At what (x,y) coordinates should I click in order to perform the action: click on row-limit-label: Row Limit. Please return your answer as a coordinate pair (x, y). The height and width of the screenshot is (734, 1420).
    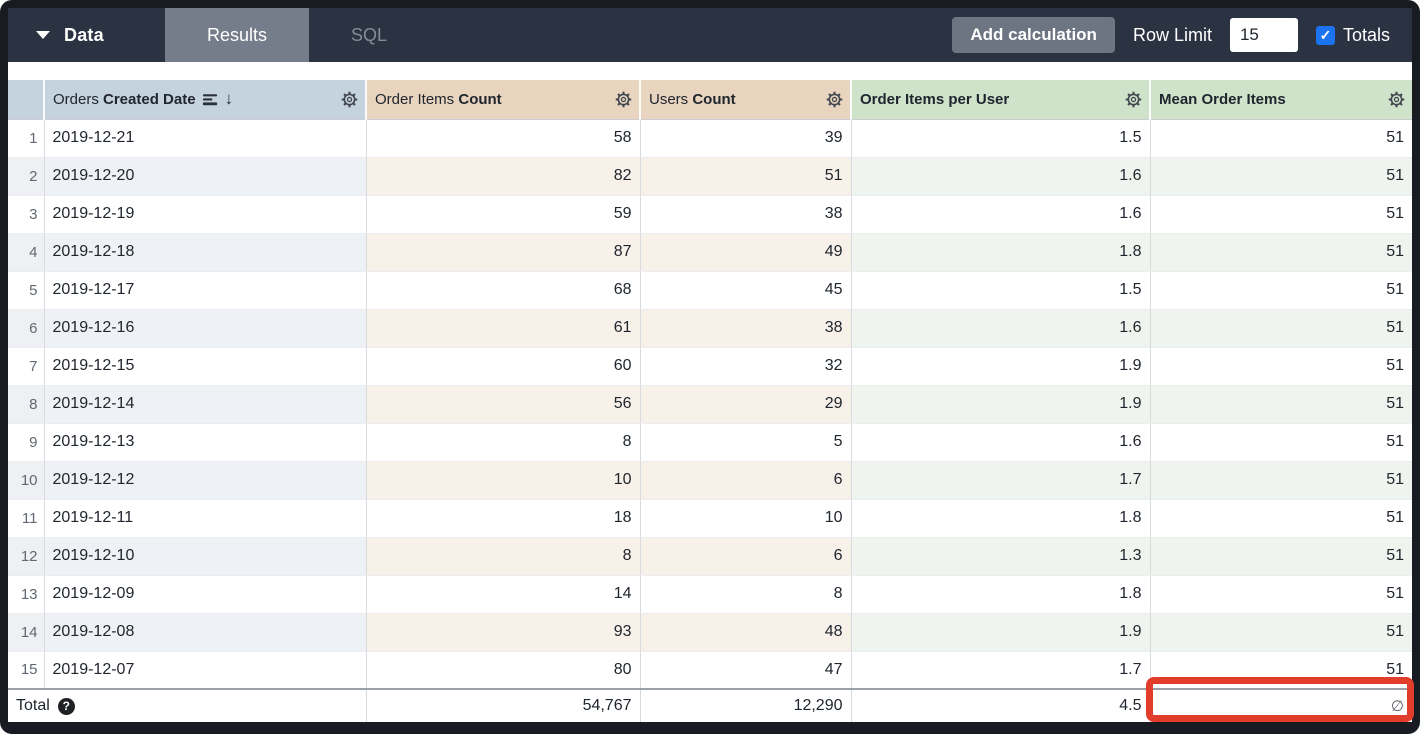
    Looking at the image, I should click on (1172, 34).